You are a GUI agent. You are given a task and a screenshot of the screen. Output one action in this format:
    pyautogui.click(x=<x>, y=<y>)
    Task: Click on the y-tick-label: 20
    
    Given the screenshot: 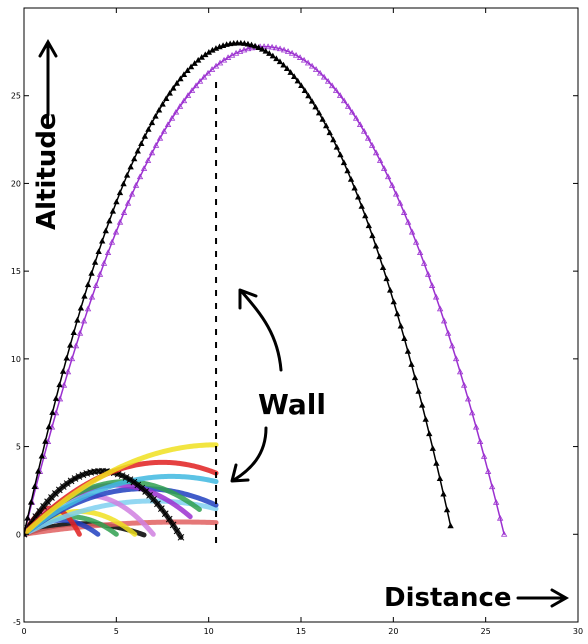 What is the action you would take?
    pyautogui.click(x=16, y=183)
    